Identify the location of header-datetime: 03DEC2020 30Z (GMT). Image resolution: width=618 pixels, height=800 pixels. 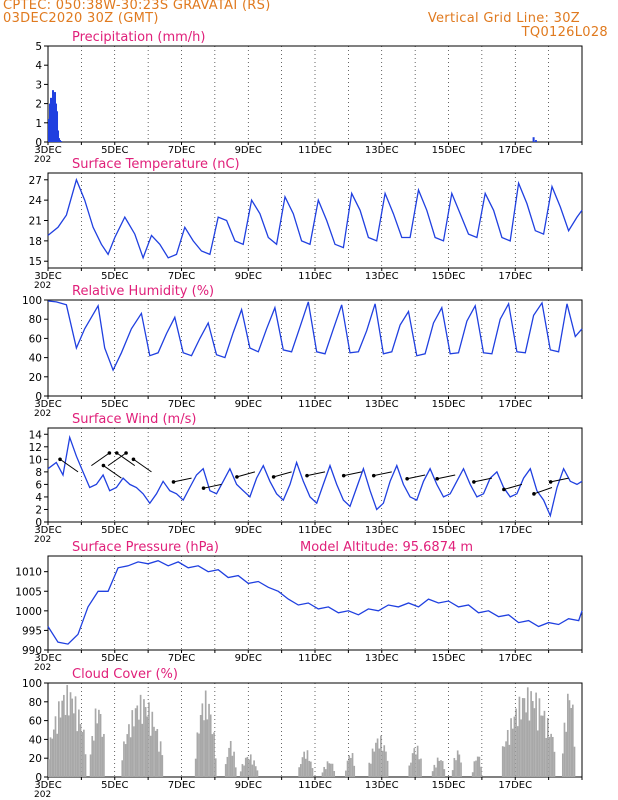
(81, 18).